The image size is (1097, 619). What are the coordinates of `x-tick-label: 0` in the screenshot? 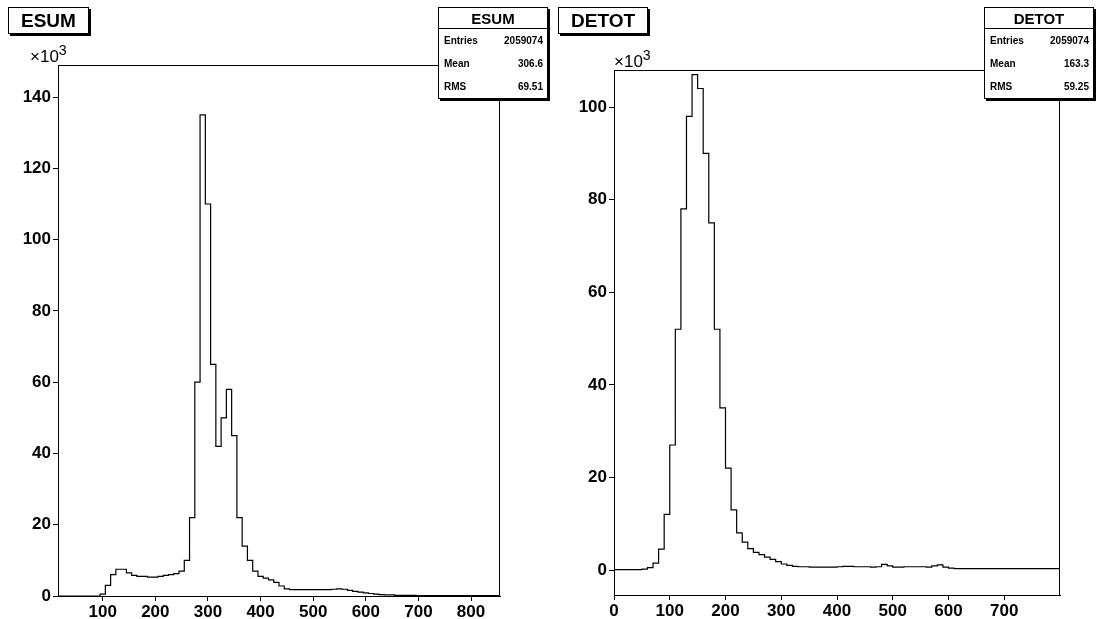 It's located at (614, 609).